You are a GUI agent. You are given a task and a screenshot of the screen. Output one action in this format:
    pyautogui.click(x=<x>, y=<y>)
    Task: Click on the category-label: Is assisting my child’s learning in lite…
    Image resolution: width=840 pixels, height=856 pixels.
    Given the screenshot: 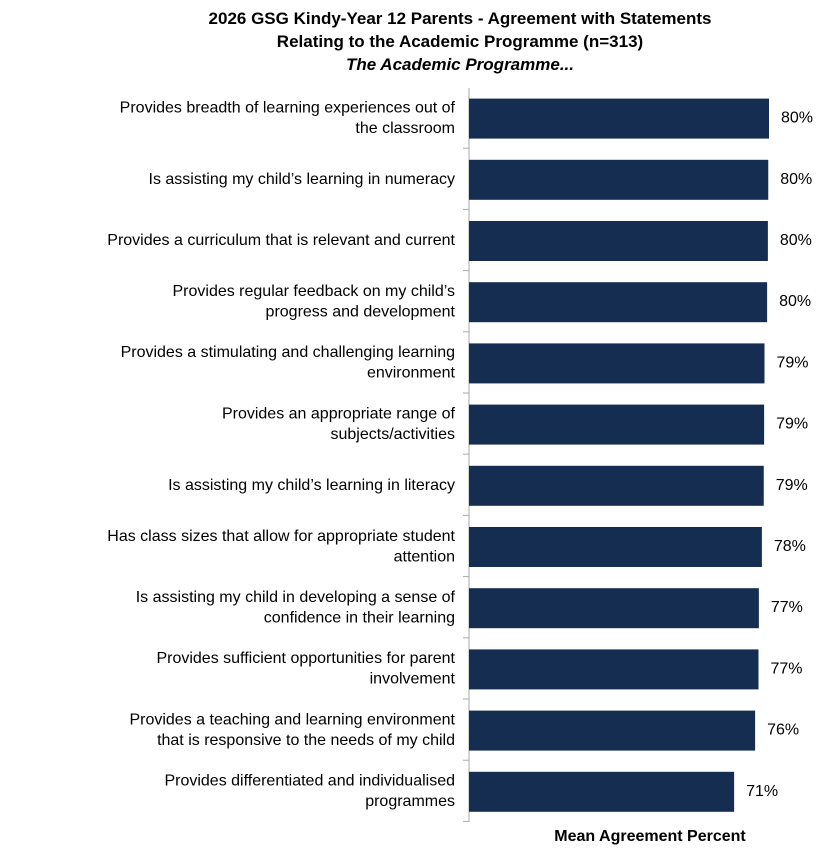 What is the action you would take?
    pyautogui.click(x=311, y=485)
    